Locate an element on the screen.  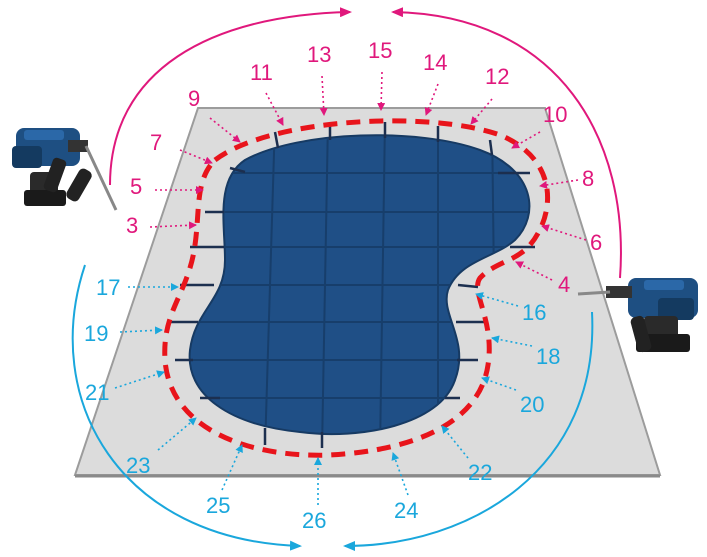
anchor-number-23: 23 is located at coordinates (138, 465).